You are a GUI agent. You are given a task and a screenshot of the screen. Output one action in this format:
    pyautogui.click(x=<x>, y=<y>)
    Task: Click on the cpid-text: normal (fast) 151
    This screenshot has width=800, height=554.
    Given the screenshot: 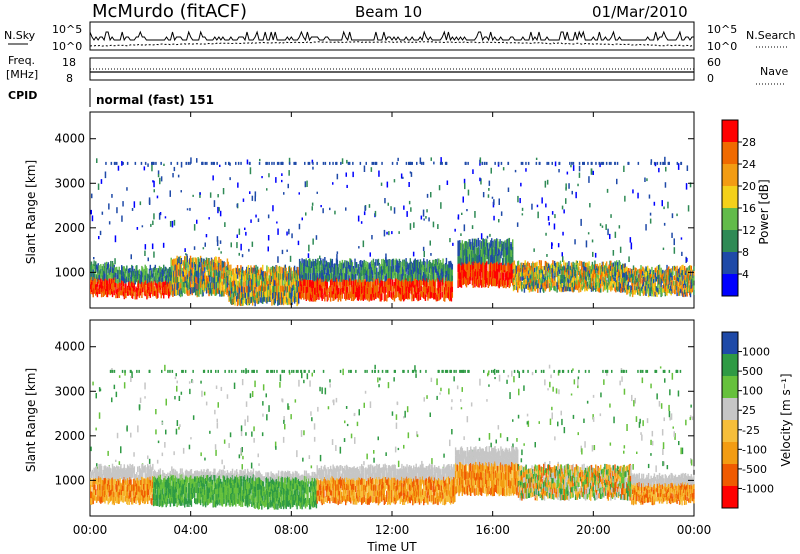 What is the action you would take?
    pyautogui.click(x=155, y=100)
    